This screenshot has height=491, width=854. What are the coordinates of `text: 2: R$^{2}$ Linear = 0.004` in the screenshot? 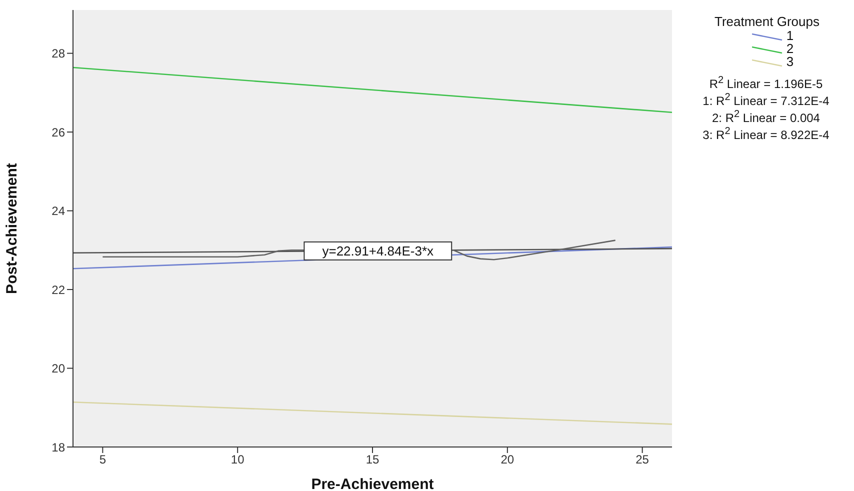 It's located at (766, 116).